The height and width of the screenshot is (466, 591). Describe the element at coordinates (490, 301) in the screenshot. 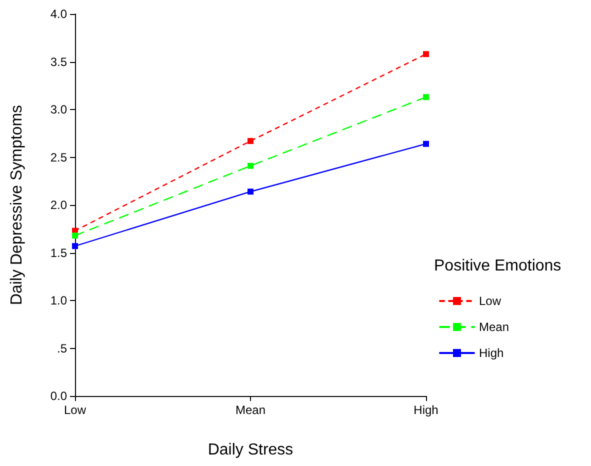

I see `legend-label: Low` at that location.